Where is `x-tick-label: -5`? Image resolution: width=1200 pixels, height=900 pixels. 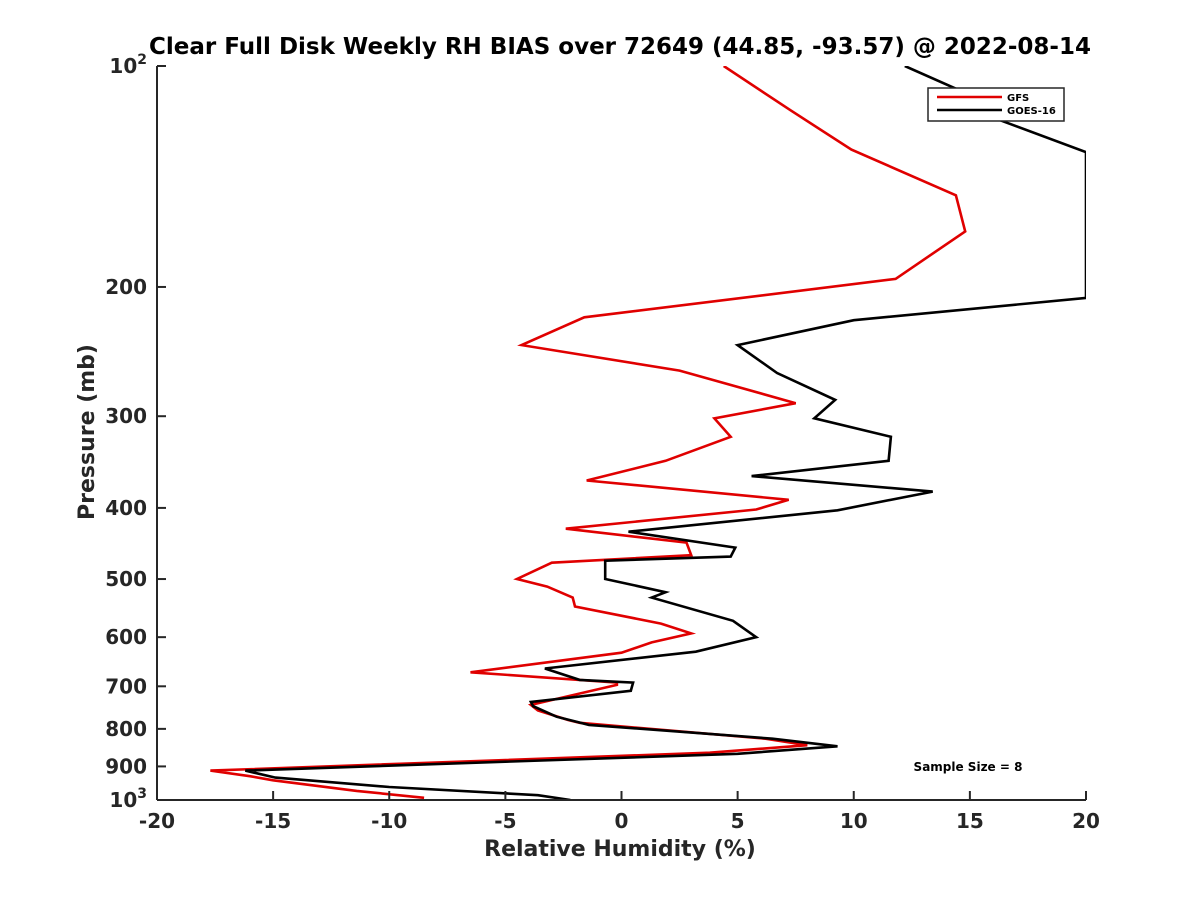
x-tick-label: -5 is located at coordinates (505, 821).